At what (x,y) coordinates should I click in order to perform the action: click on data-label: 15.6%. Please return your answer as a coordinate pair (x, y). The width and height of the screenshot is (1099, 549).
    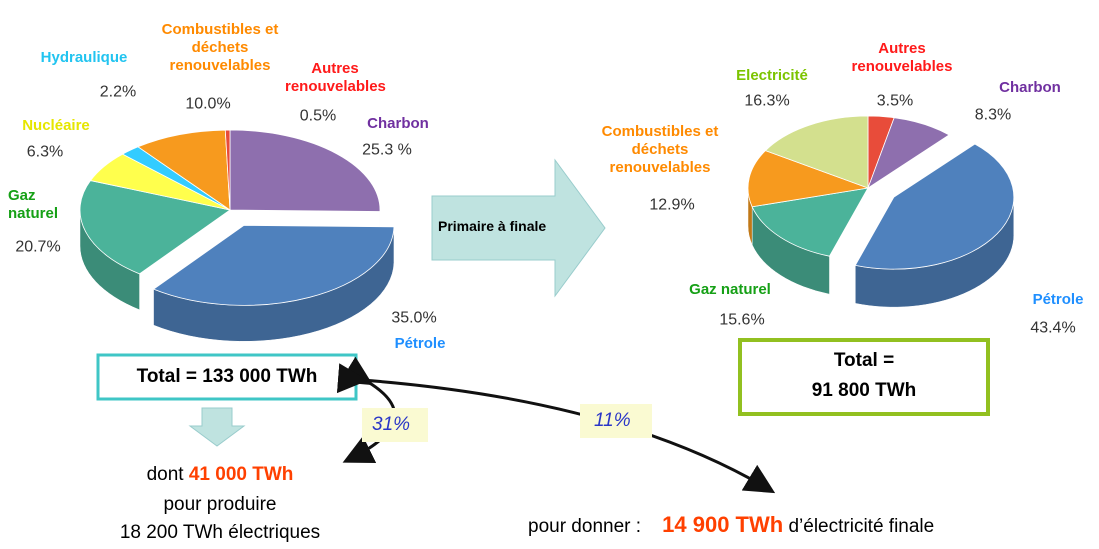
    Looking at the image, I should click on (742, 320).